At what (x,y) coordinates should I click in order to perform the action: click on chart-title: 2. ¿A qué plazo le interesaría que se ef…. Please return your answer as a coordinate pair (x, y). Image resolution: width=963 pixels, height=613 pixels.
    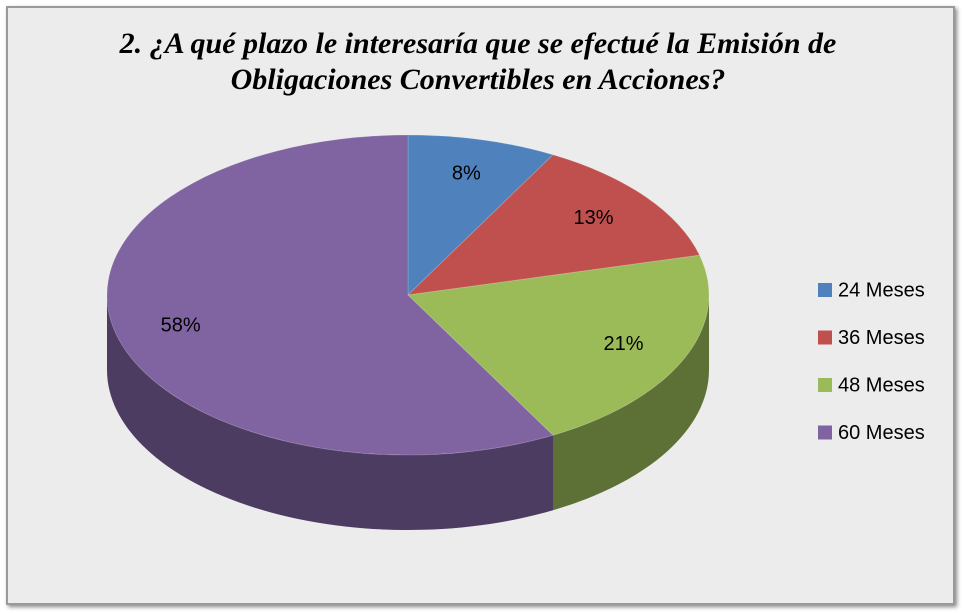
    Looking at the image, I should click on (478, 61).